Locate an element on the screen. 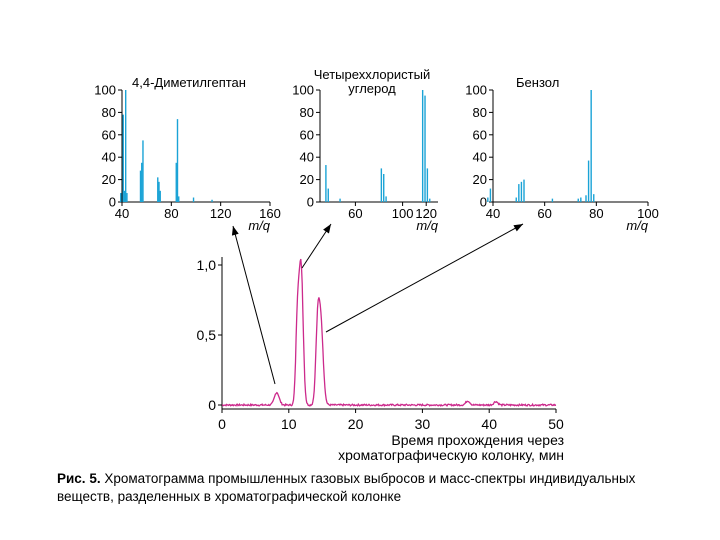 This screenshot has height=540, width=720. x-tick-label: 10 is located at coordinates (289, 424).